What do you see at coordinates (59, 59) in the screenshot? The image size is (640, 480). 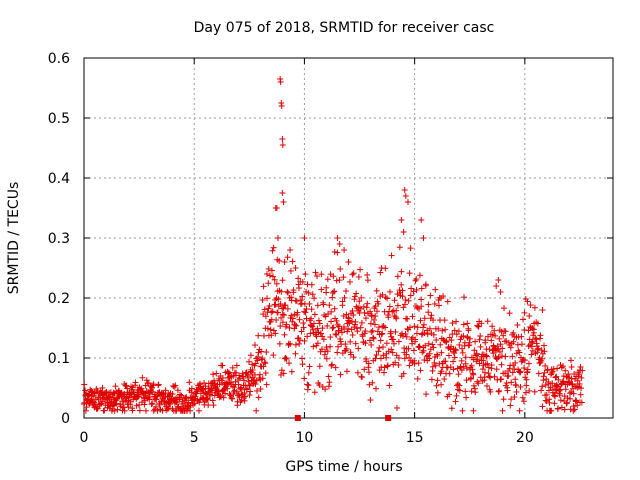 I see `y-tick-label: 0.6` at bounding box center [59, 59].